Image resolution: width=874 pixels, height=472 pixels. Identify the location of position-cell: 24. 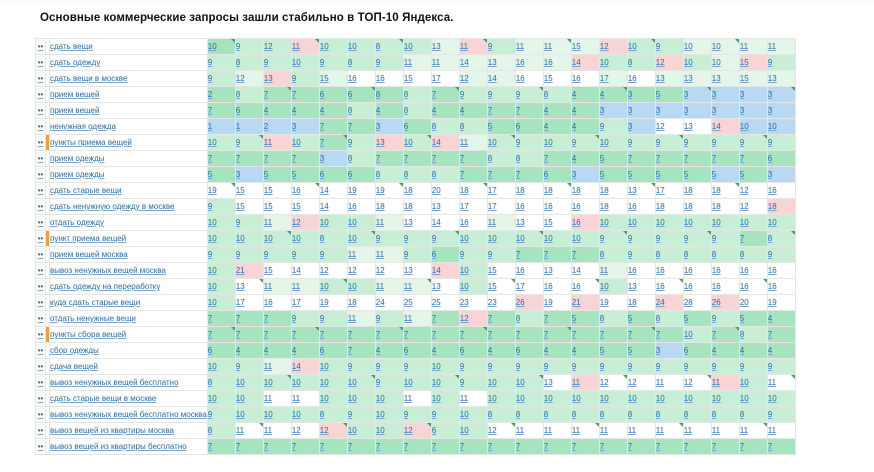
(669, 302).